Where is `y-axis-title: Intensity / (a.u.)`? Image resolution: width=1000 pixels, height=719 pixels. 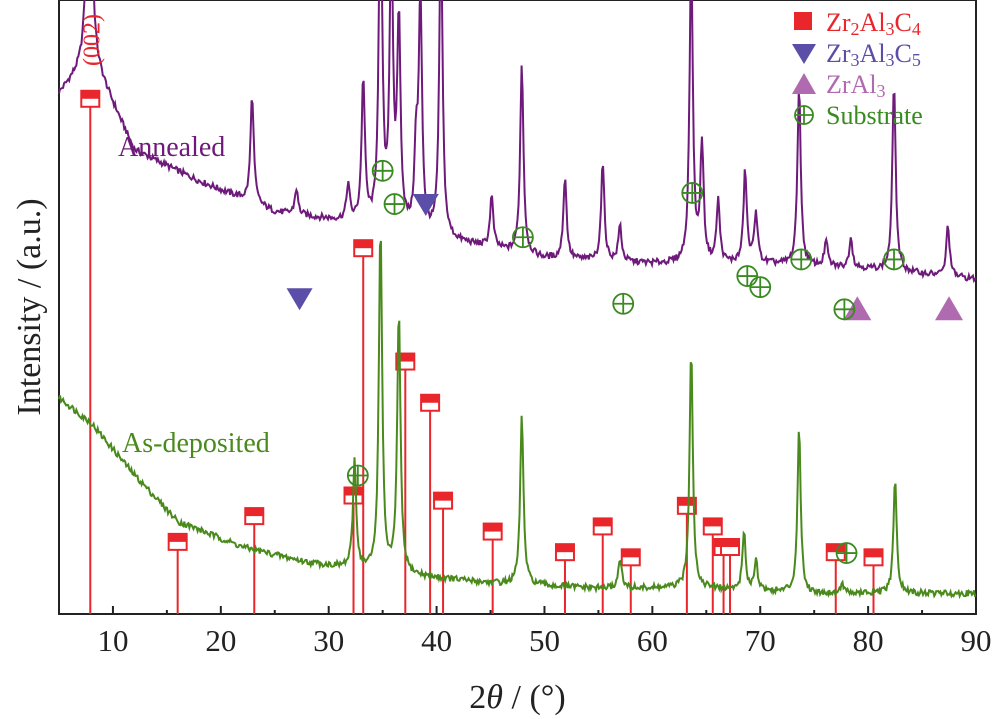 y-axis-title: Intensity / (a.u.) is located at coordinates (29, 306).